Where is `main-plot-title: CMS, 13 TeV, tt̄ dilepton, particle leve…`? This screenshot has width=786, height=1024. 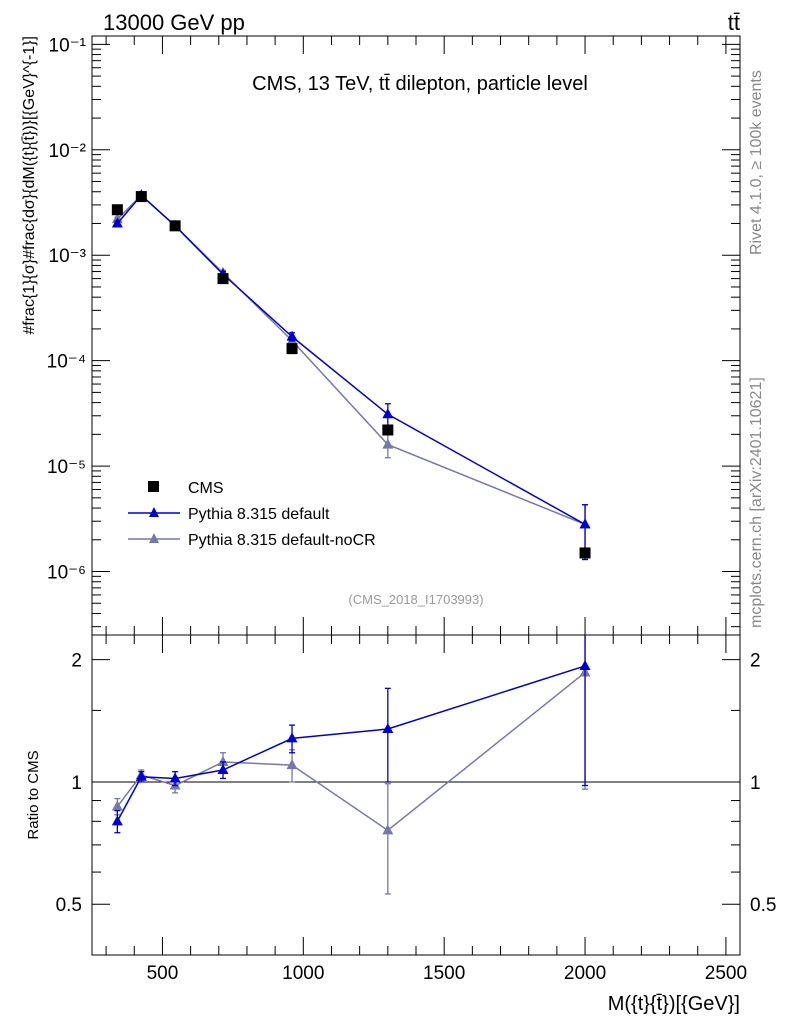
main-plot-title: CMS, 13 TeV, tt̄ dilepton, particle leve… is located at coordinates (420, 84).